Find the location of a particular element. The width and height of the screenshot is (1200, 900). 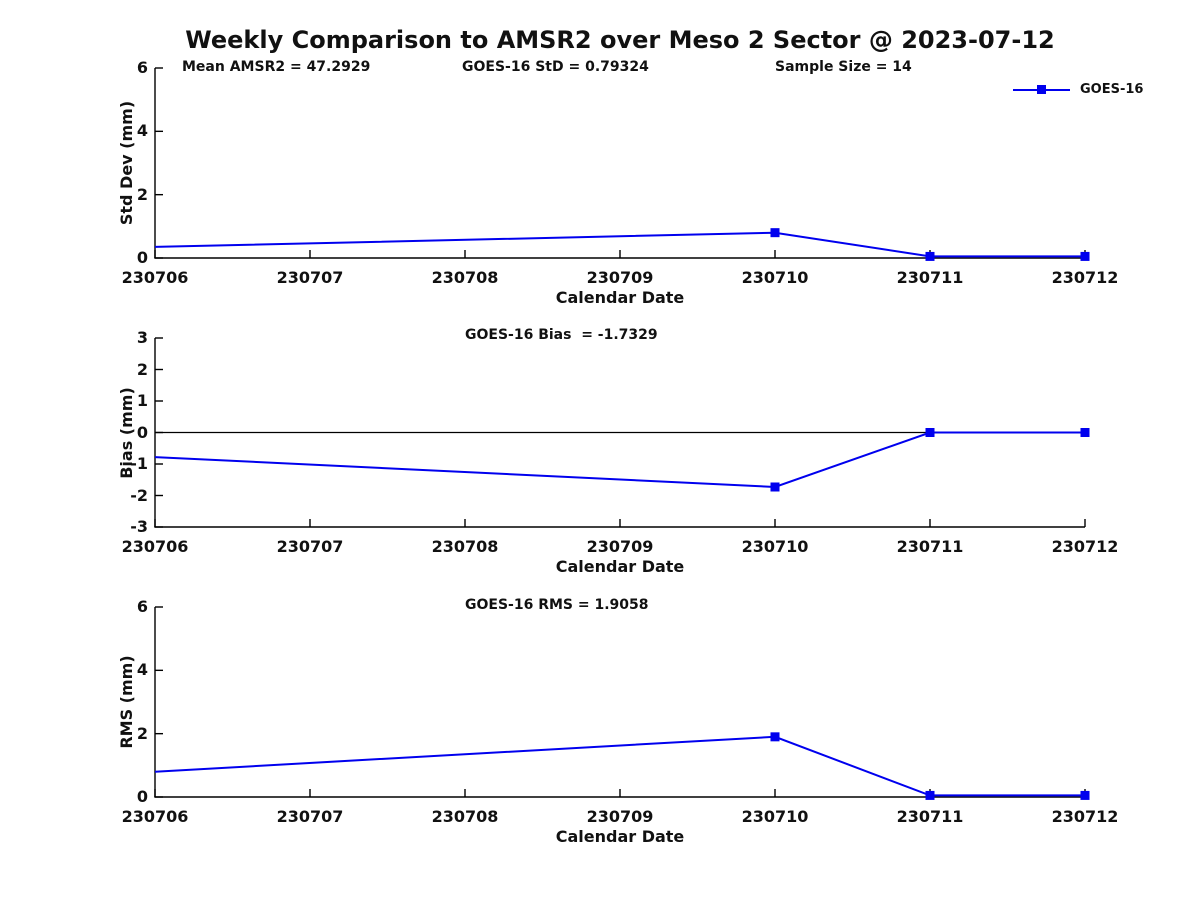

y-axis-label: Bias (mm) is located at coordinates (126, 432).